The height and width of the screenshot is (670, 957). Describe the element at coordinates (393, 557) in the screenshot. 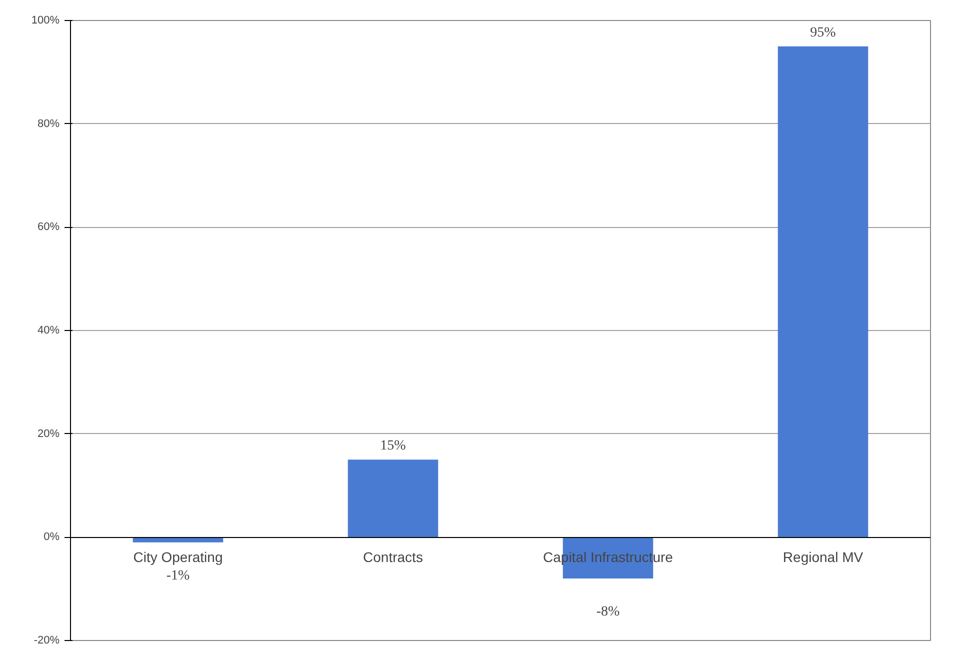

I see `x-tick-label: Contracts` at that location.